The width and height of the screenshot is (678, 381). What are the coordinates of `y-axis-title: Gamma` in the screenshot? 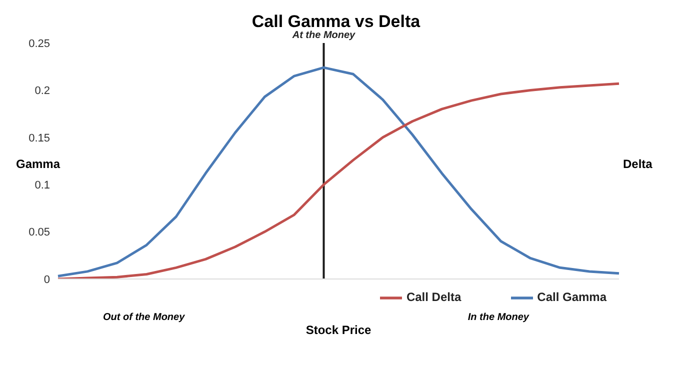 It's located at (38, 164).